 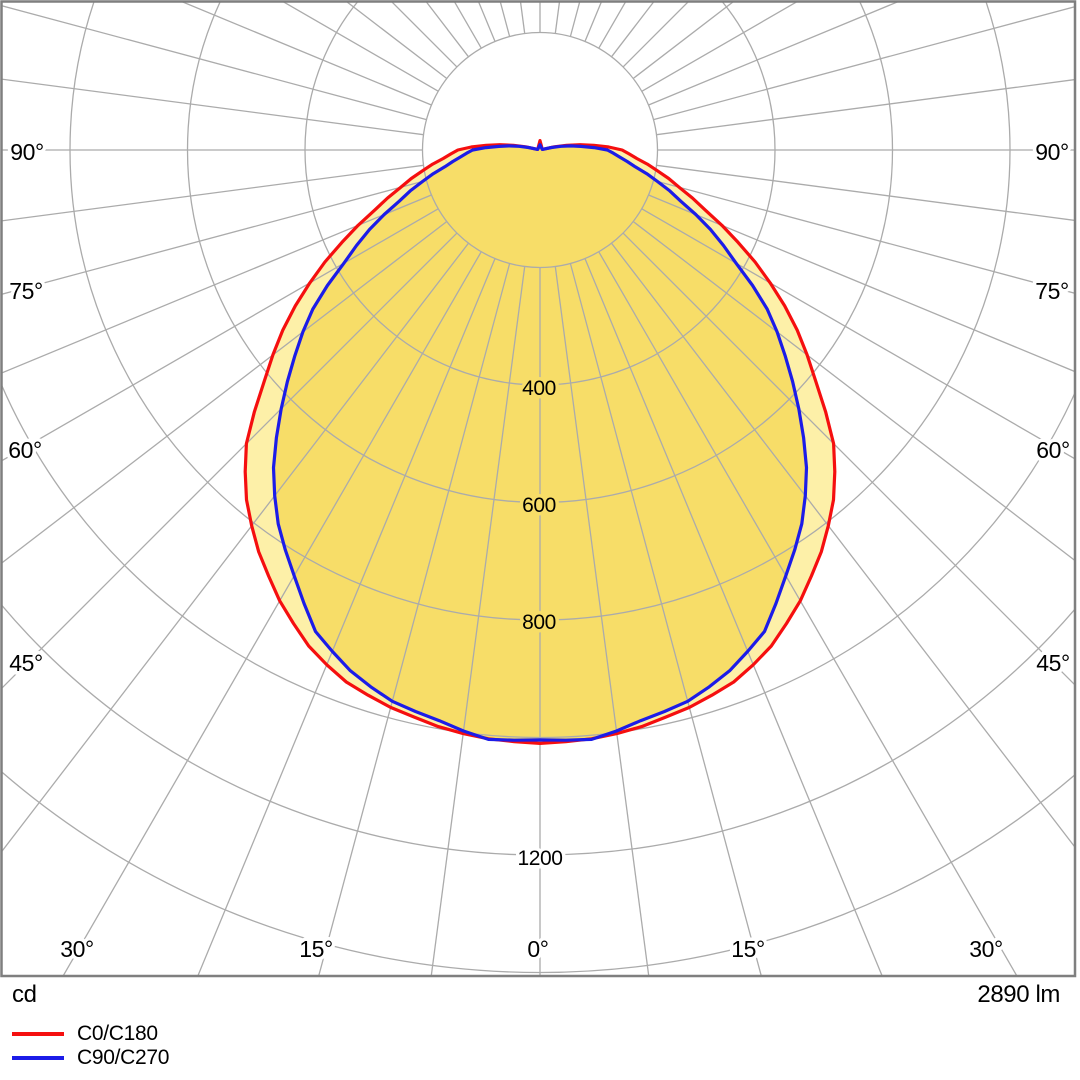 What do you see at coordinates (117, 1033) in the screenshot?
I see `legend-label-0: C0/C180` at bounding box center [117, 1033].